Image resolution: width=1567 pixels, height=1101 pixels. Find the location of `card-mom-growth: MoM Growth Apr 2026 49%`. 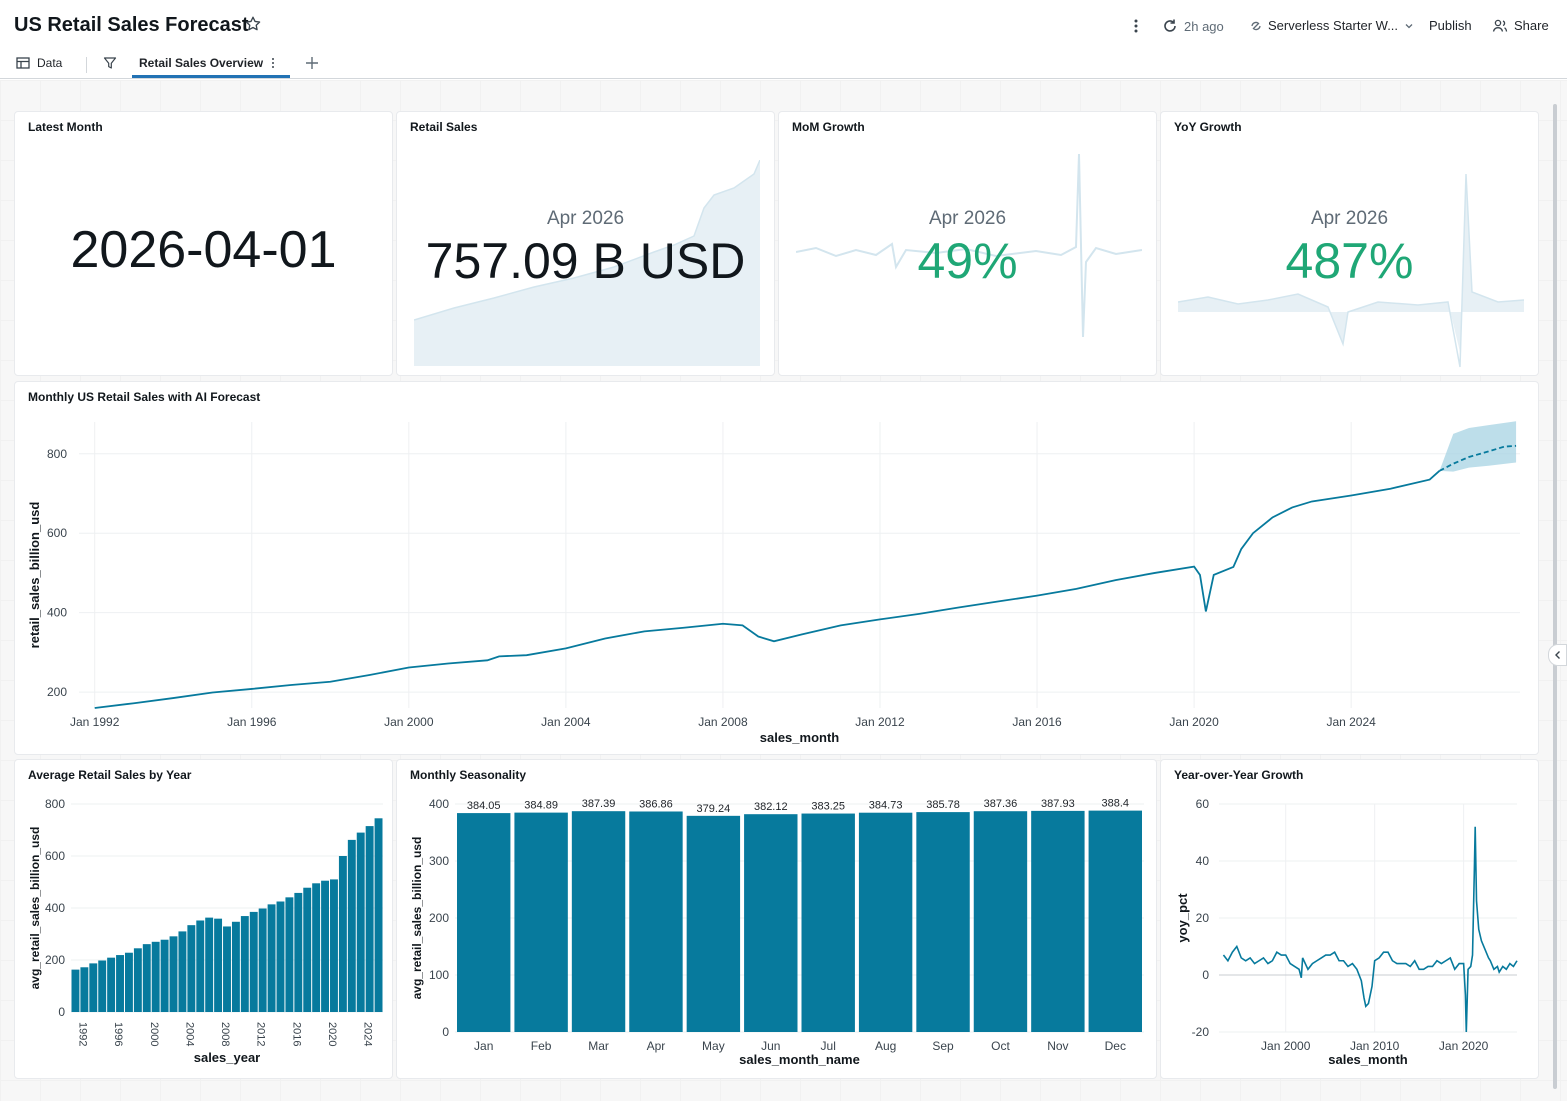

card-mom-growth: MoM Growth Apr 2026 49% is located at coordinates (967, 243).